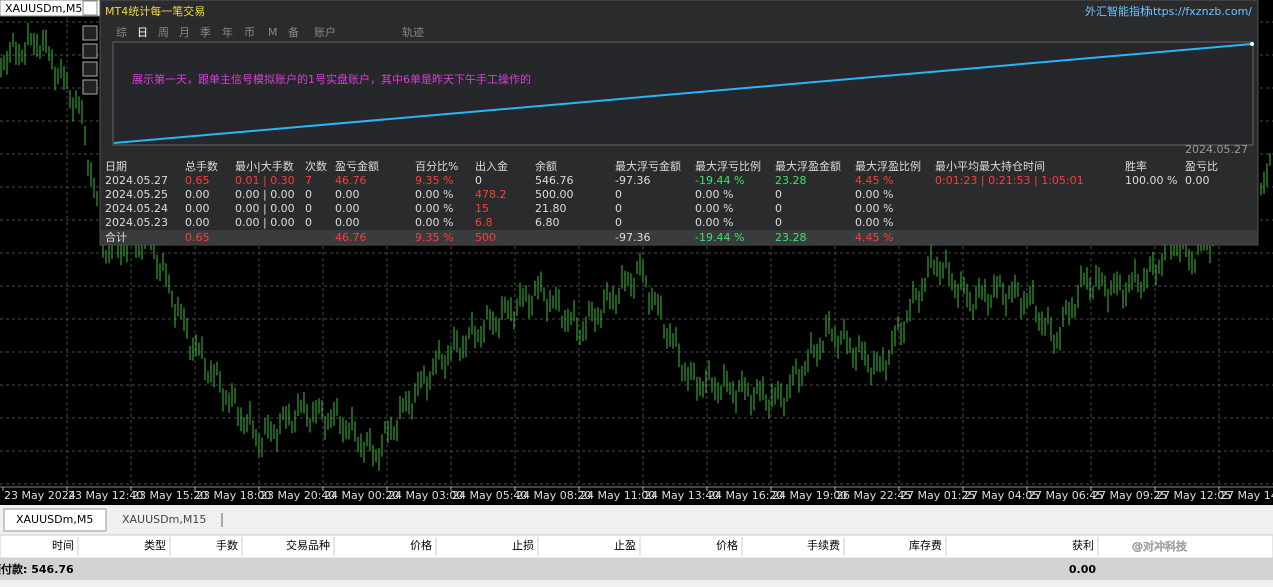  I want to click on total-cell: -19.44 %, so click(719, 237).